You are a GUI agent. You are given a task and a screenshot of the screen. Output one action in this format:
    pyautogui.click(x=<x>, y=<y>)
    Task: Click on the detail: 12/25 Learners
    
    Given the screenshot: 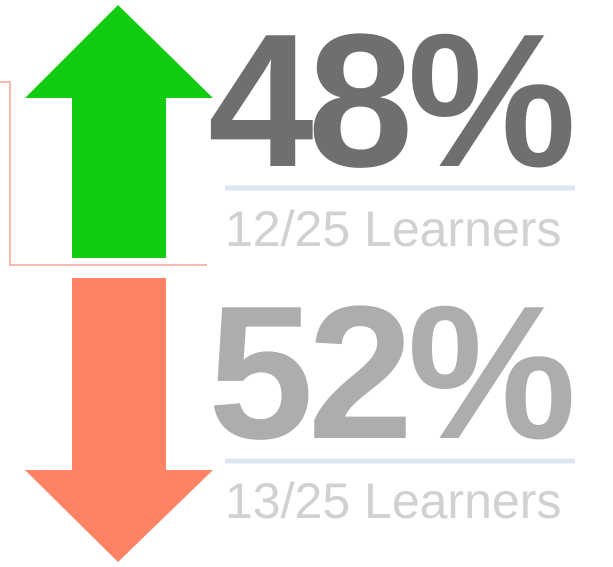 What is the action you would take?
    pyautogui.click(x=393, y=229)
    